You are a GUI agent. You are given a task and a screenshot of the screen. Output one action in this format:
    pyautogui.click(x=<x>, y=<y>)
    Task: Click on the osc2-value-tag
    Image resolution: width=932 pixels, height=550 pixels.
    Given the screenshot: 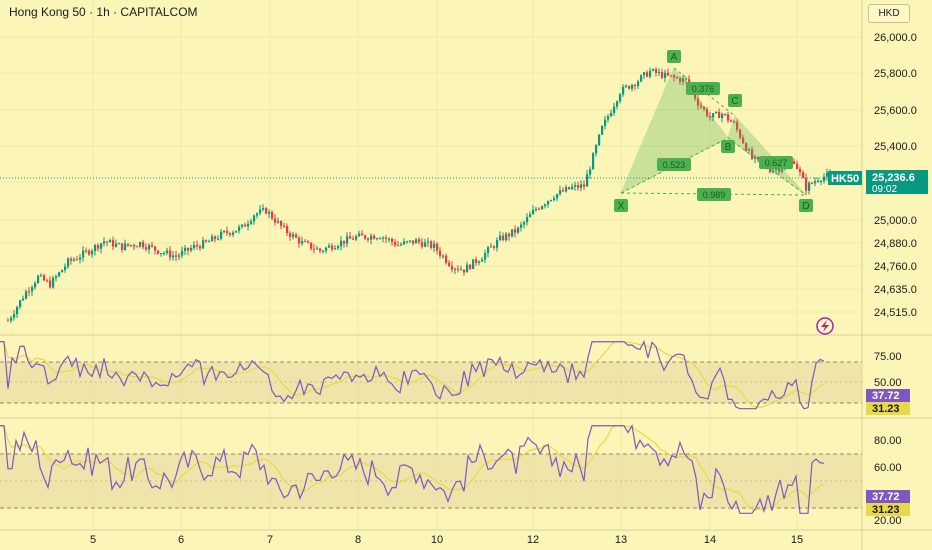 What is the action you would take?
    pyautogui.click(x=888, y=496)
    